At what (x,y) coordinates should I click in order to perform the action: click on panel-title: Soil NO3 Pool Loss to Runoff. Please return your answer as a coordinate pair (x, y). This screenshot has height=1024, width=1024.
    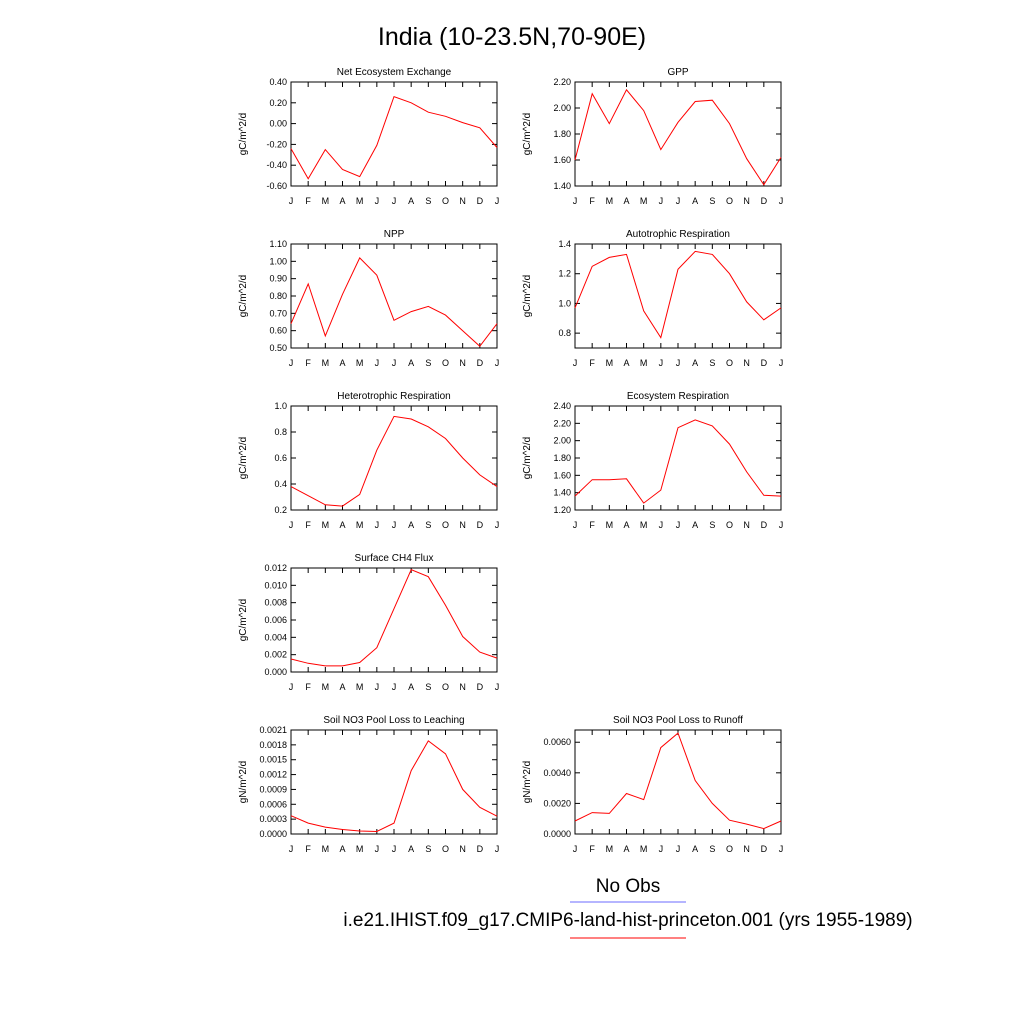
    Looking at the image, I should click on (678, 720).